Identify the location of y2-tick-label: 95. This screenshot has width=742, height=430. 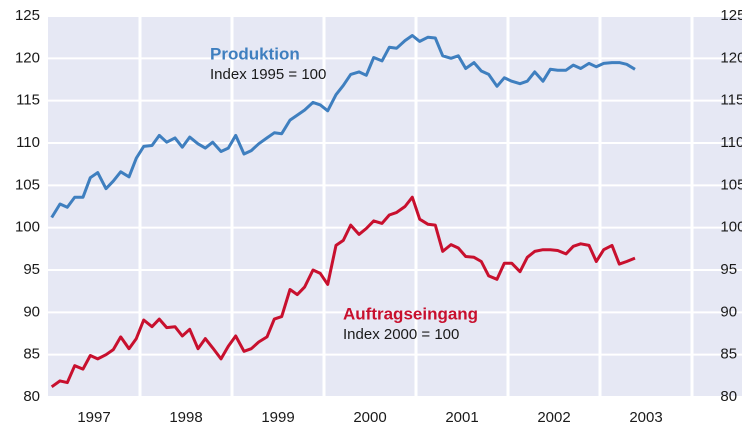
(728, 269).